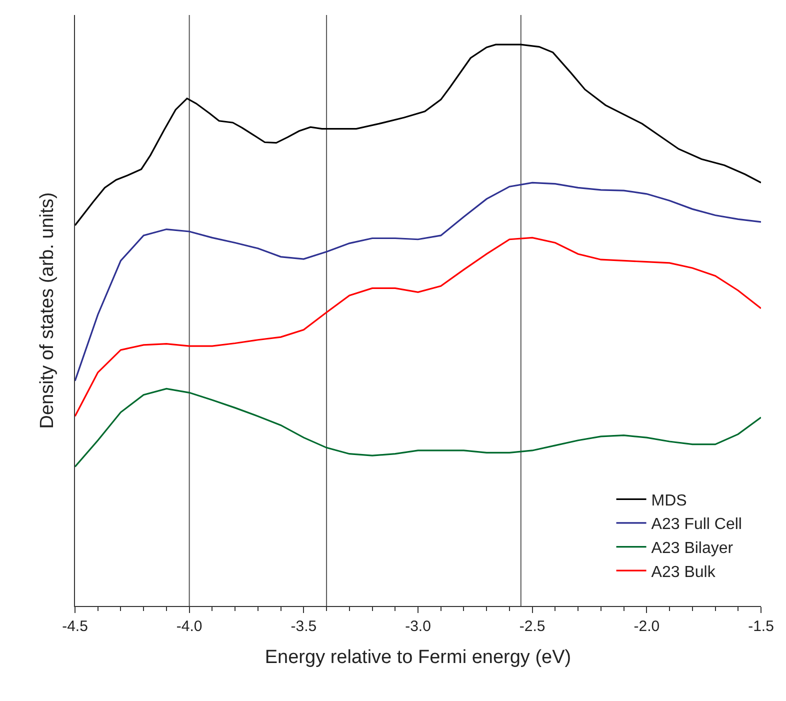 The image size is (786, 701). What do you see at coordinates (761, 626) in the screenshot?
I see `x-tick-label: -1.5` at bounding box center [761, 626].